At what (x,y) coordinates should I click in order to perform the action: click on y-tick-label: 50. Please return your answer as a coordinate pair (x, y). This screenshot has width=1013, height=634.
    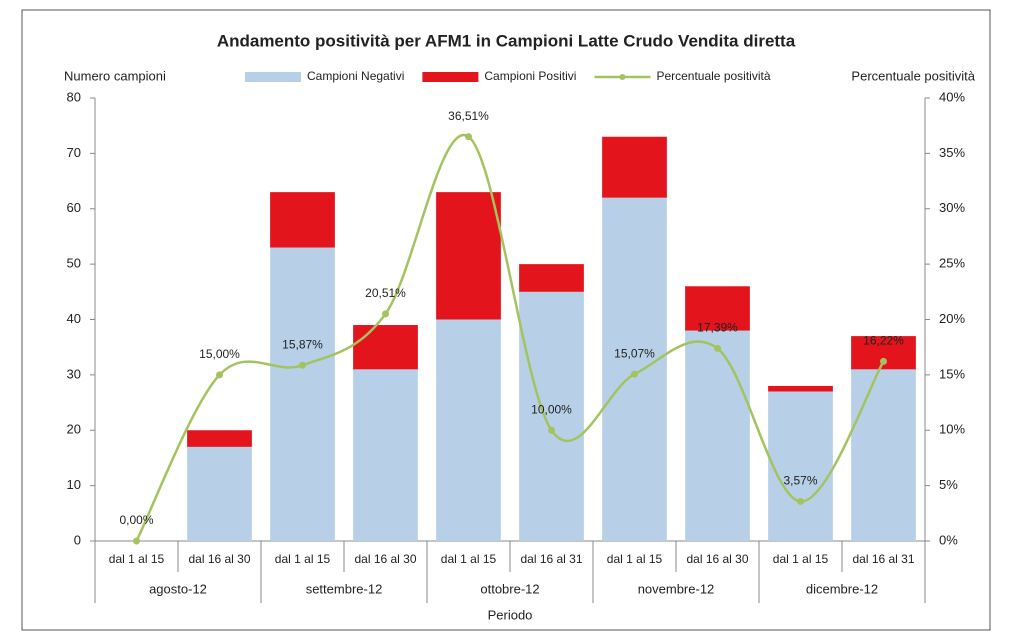
    Looking at the image, I should click on (74, 263).